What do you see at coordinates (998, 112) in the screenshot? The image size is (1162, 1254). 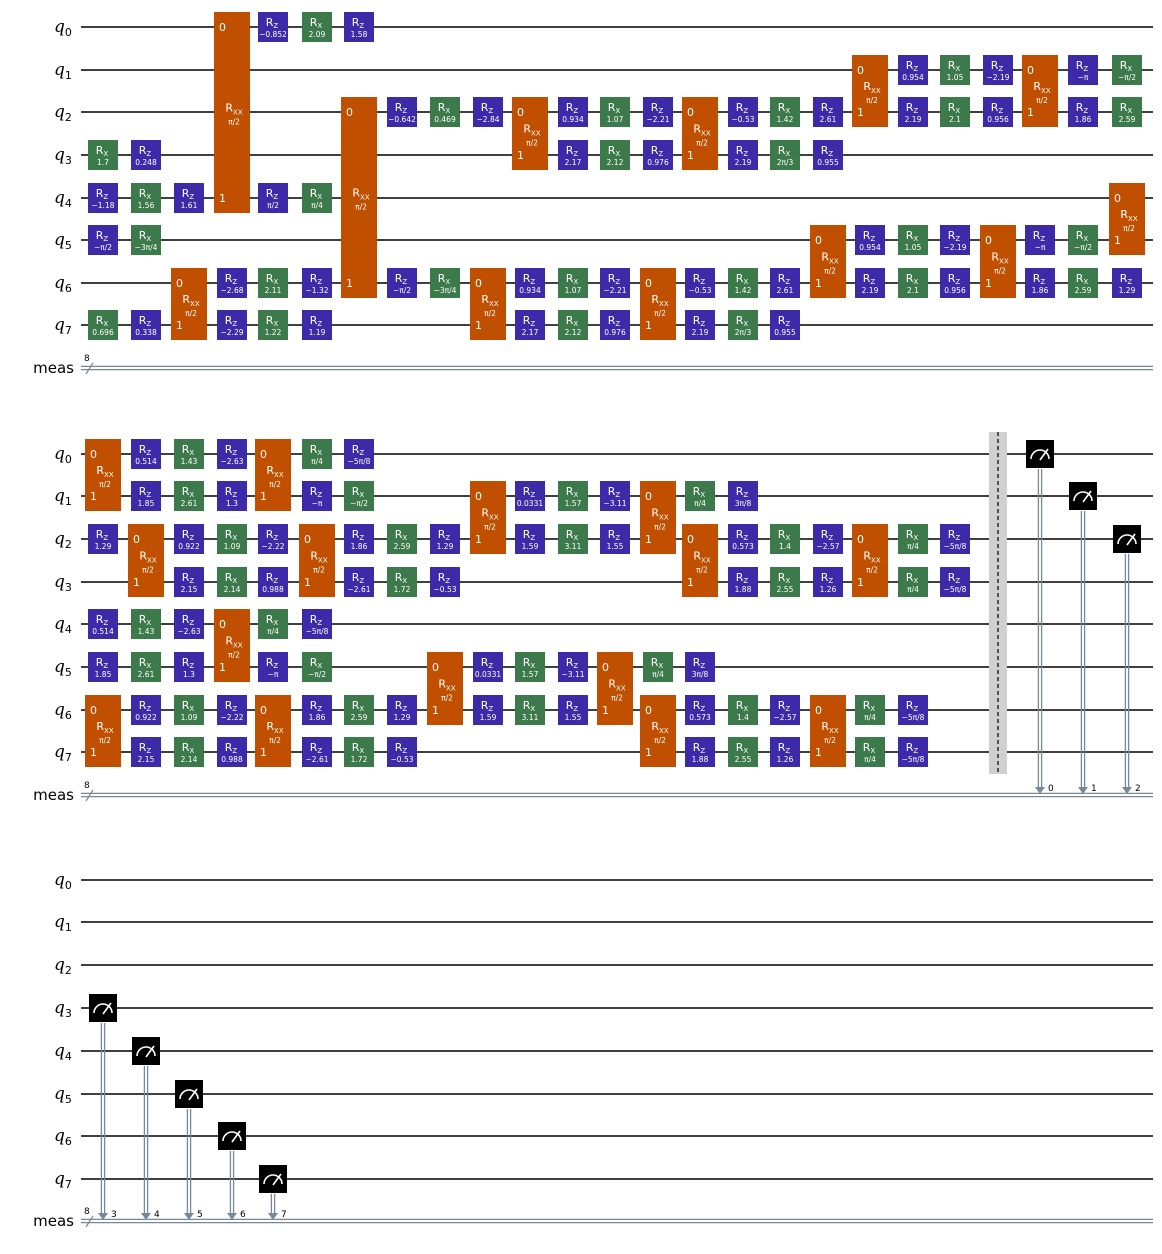 I see `rz-gate: RZ0.956` at bounding box center [998, 112].